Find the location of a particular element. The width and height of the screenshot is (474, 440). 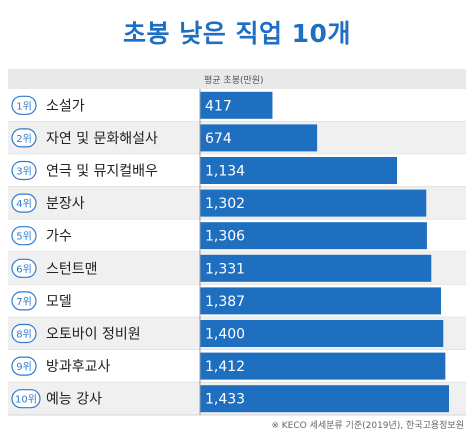

value-label: 1,306 is located at coordinates (225, 237).